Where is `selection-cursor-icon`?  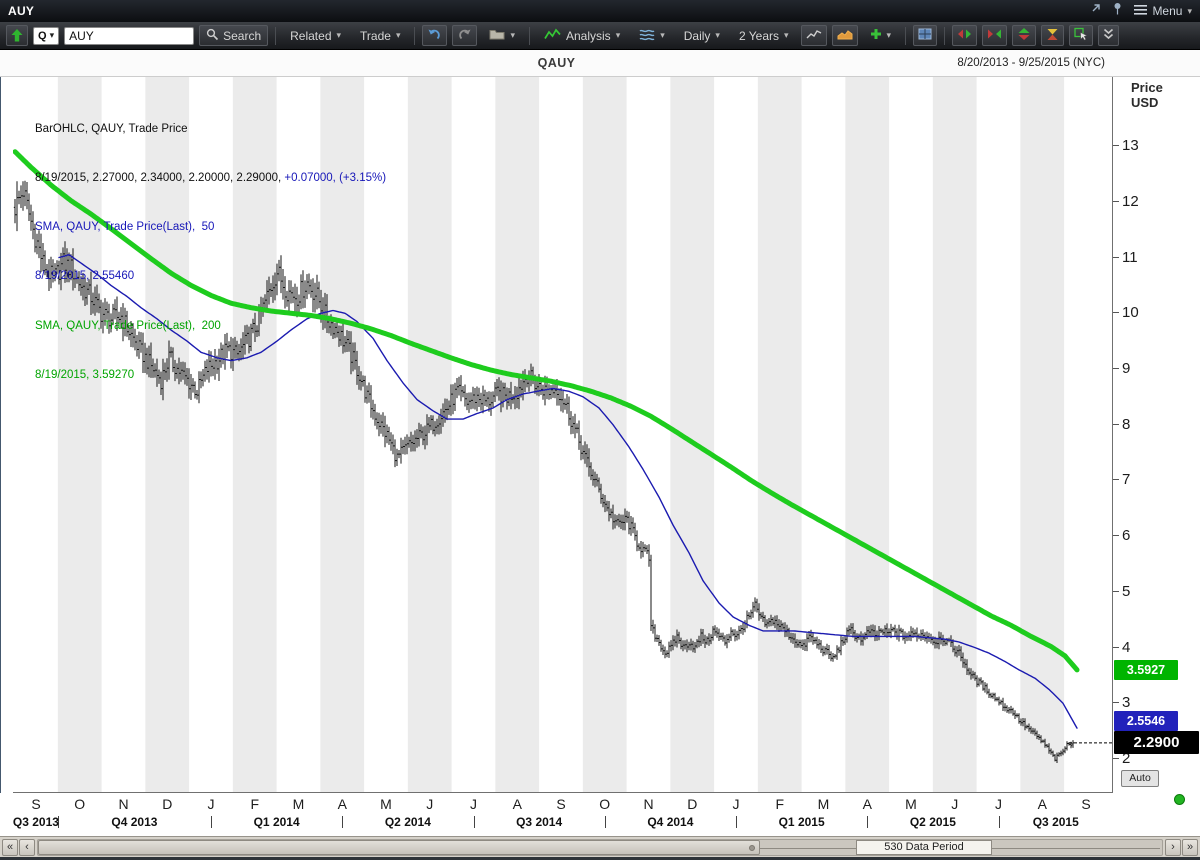 selection-cursor-icon is located at coordinates (1081, 35).